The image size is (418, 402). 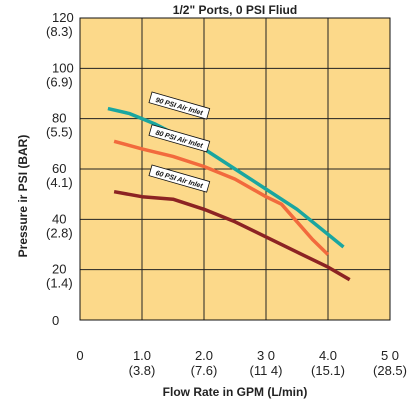 What do you see at coordinates (59, 283) in the screenshot?
I see `y-tick-sublabel: (1.4)` at bounding box center [59, 283].